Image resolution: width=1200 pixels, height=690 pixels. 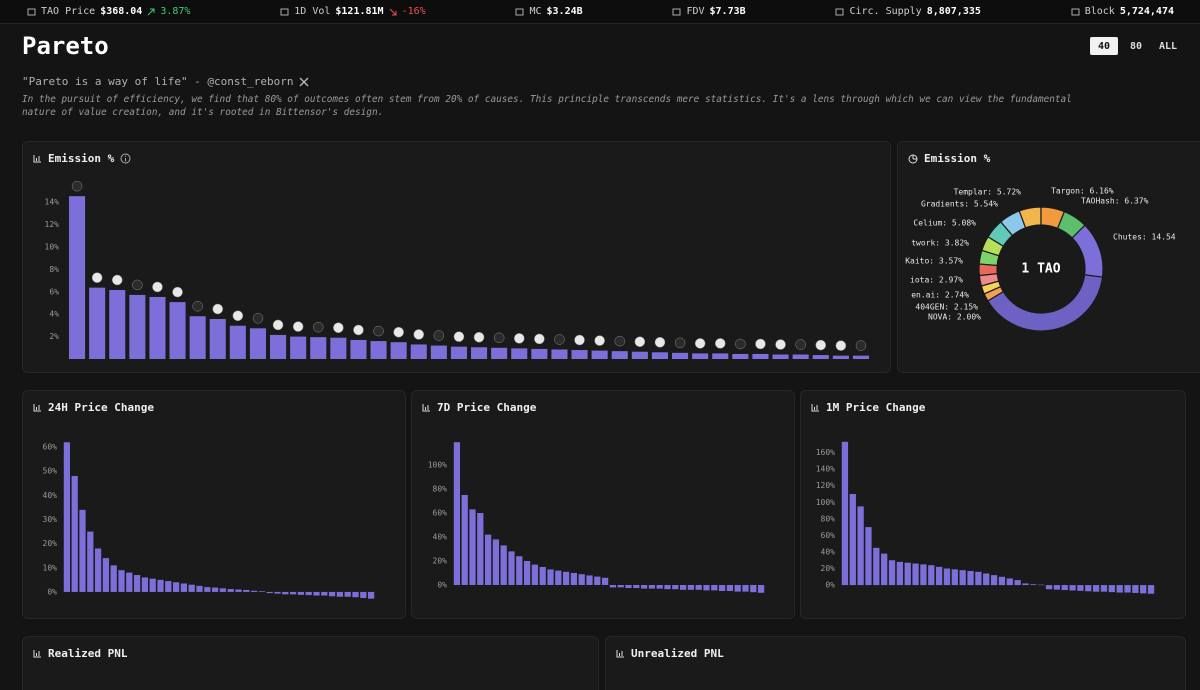 What do you see at coordinates (1168, 46) in the screenshot?
I see `range-button: ALL` at bounding box center [1168, 46].